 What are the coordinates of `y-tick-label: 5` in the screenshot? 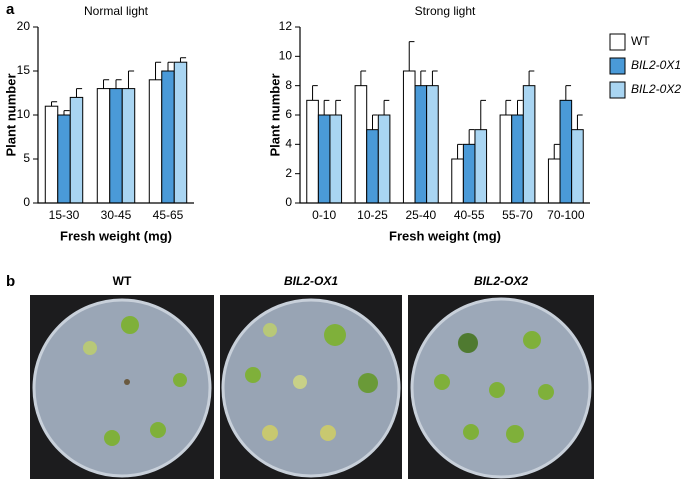 It's located at (26, 158).